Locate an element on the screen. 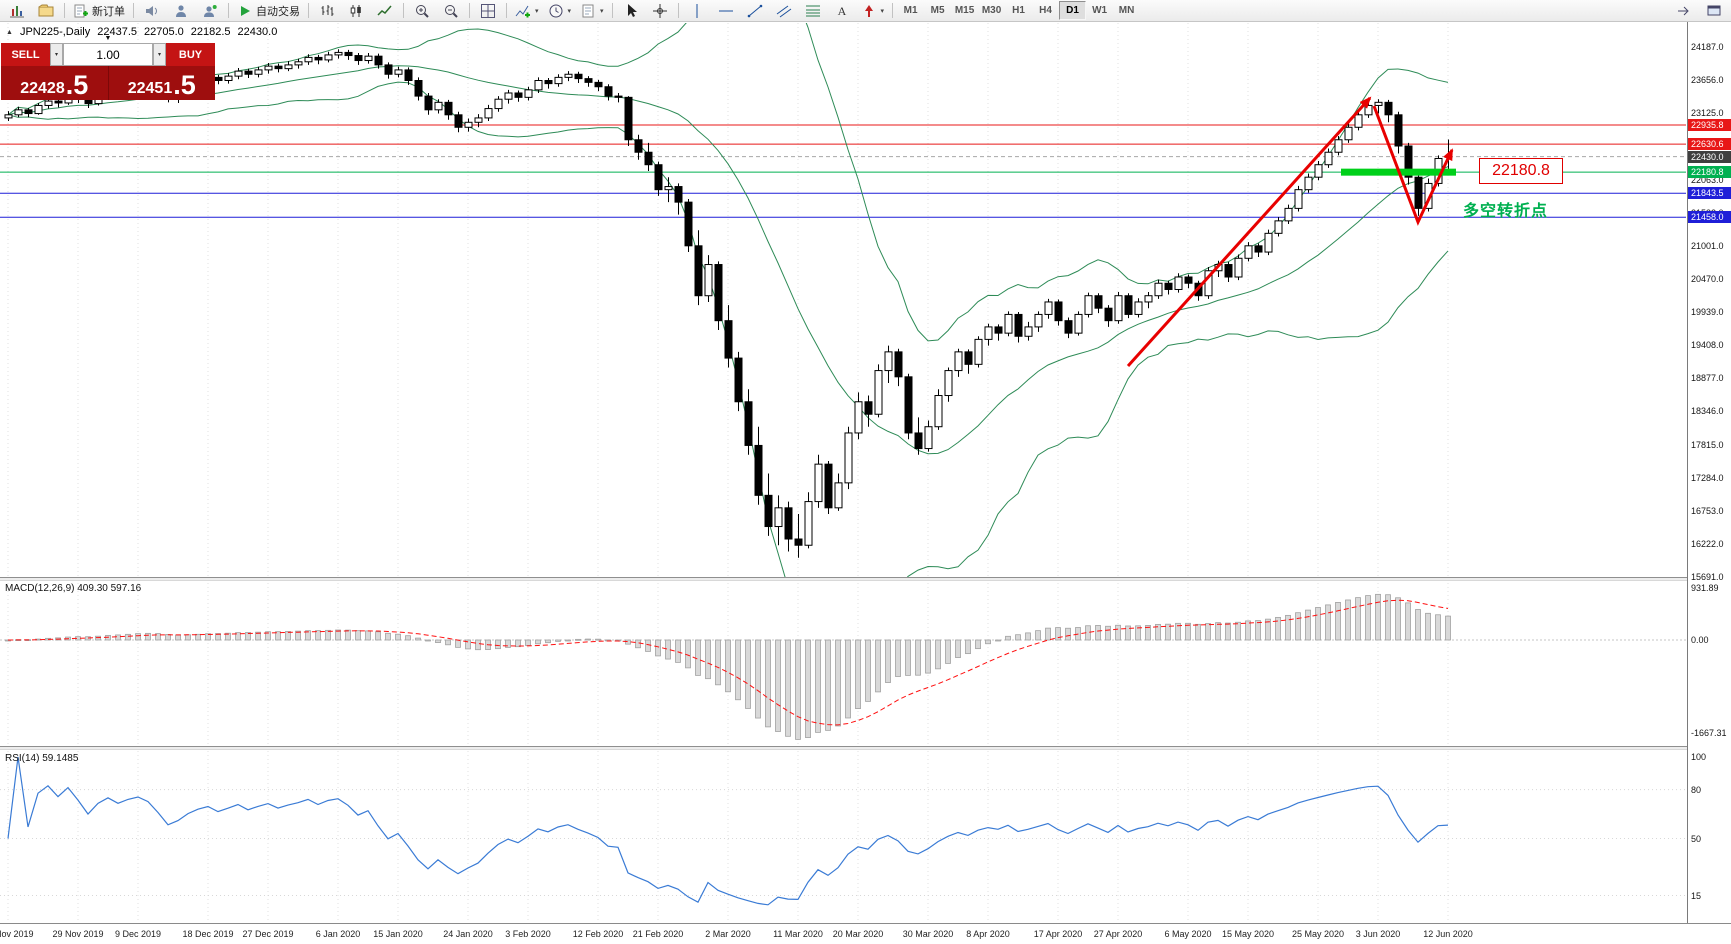  candlestick-chart-button is located at coordinates (356, 11).